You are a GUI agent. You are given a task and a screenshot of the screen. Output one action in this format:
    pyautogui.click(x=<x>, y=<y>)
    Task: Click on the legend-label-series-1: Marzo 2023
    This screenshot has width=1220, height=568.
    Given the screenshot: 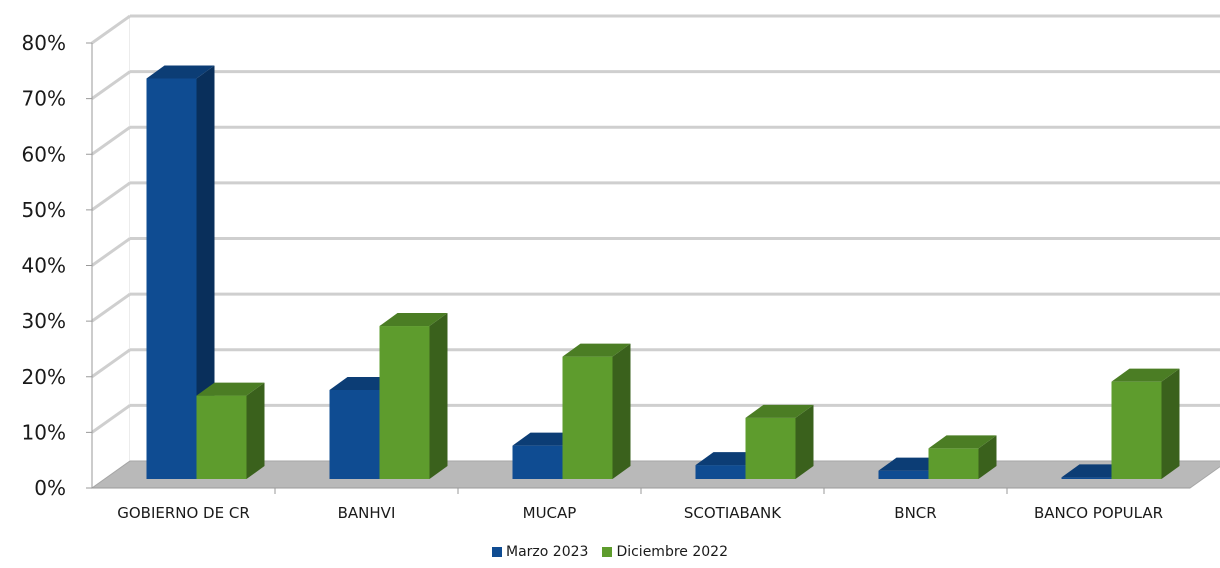 What is the action you would take?
    pyautogui.click(x=547, y=552)
    